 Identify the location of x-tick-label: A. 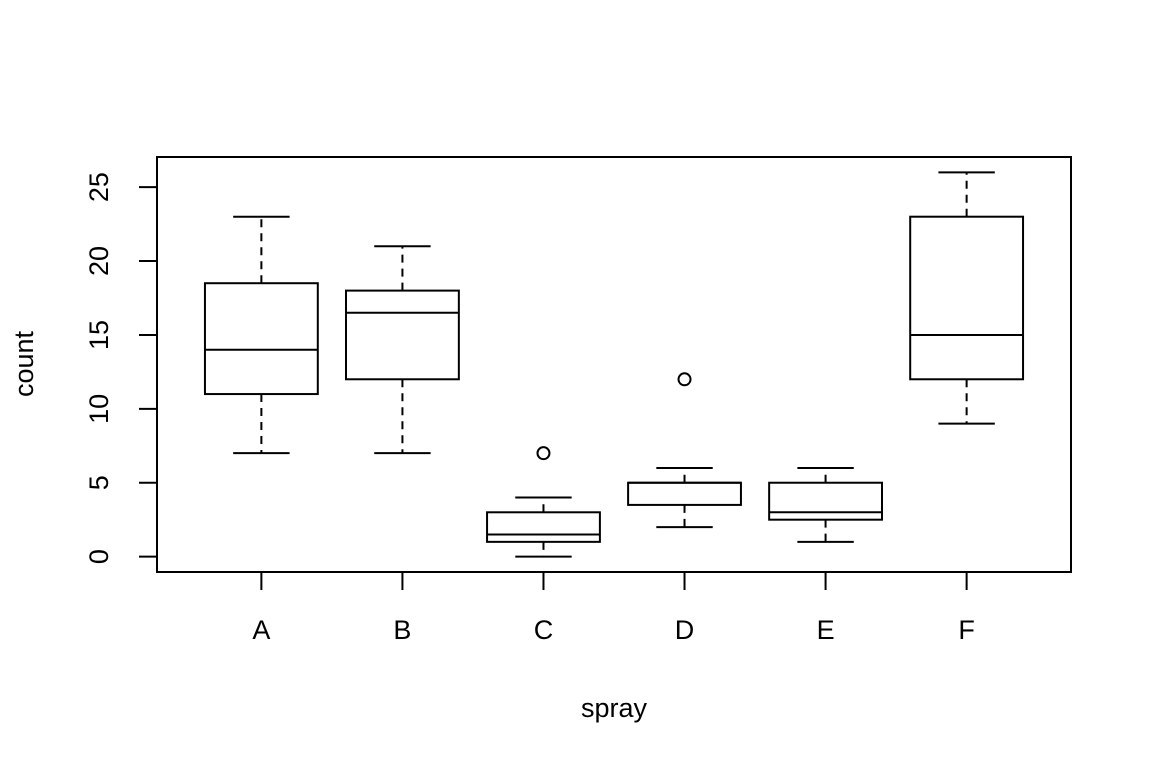
(261, 630).